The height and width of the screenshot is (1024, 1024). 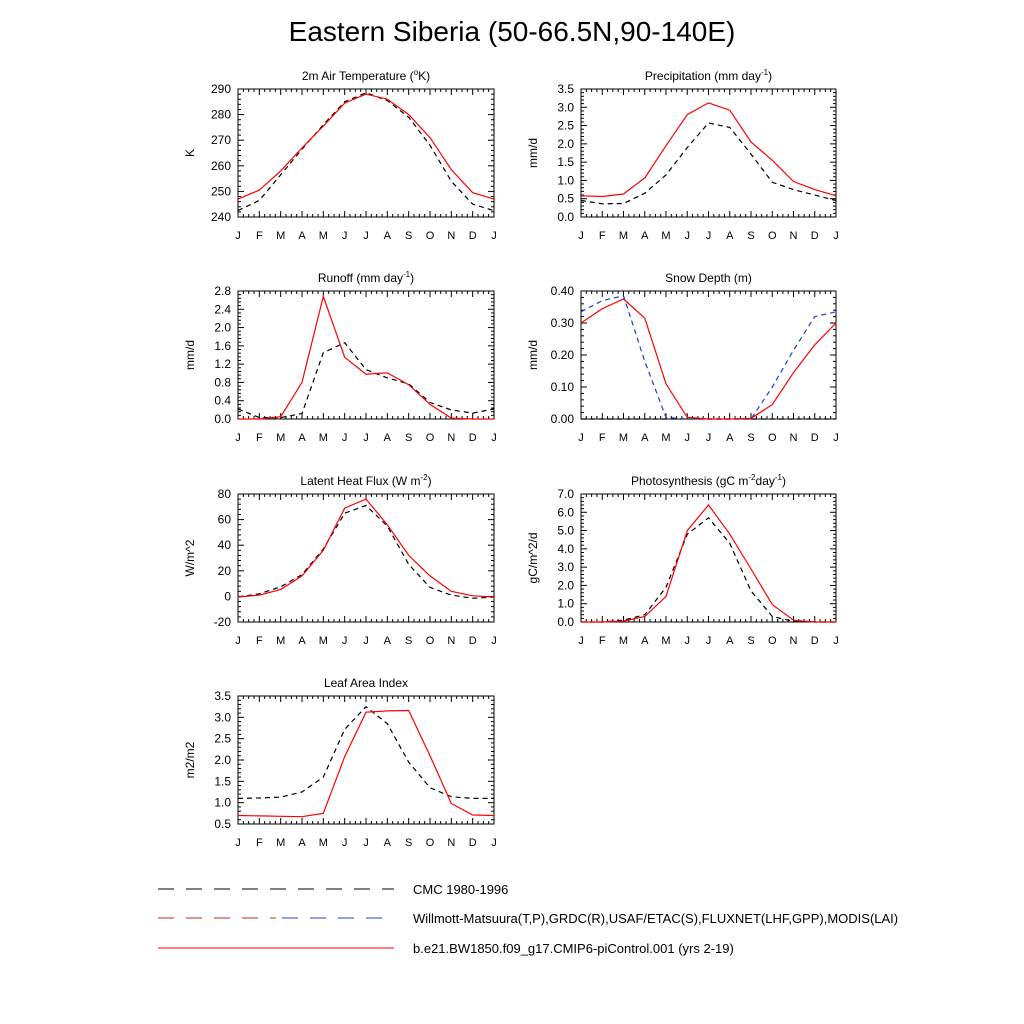 What do you see at coordinates (565, 126) in the screenshot?
I see `y-tick-label: 2.5` at bounding box center [565, 126].